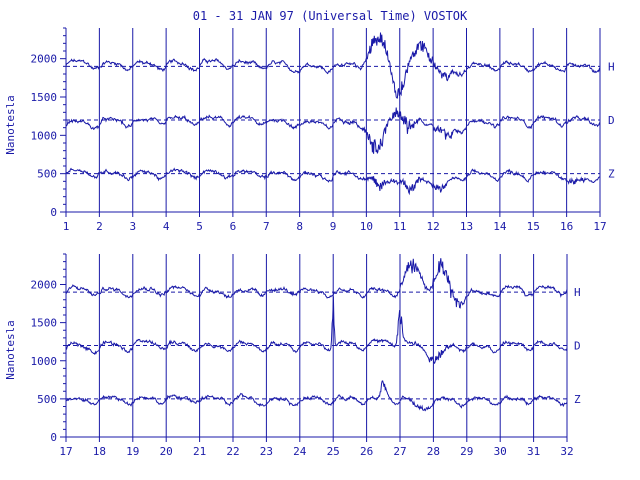  I want to click on x-tick-label: 31, so click(533, 451).